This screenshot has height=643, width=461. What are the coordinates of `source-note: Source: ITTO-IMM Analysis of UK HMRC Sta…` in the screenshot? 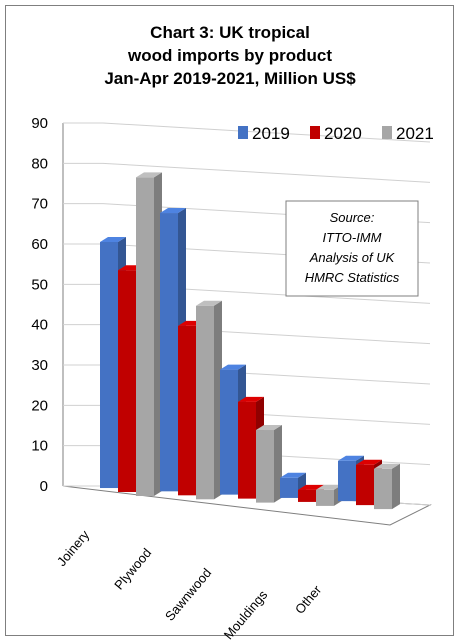 It's located at (352, 248).